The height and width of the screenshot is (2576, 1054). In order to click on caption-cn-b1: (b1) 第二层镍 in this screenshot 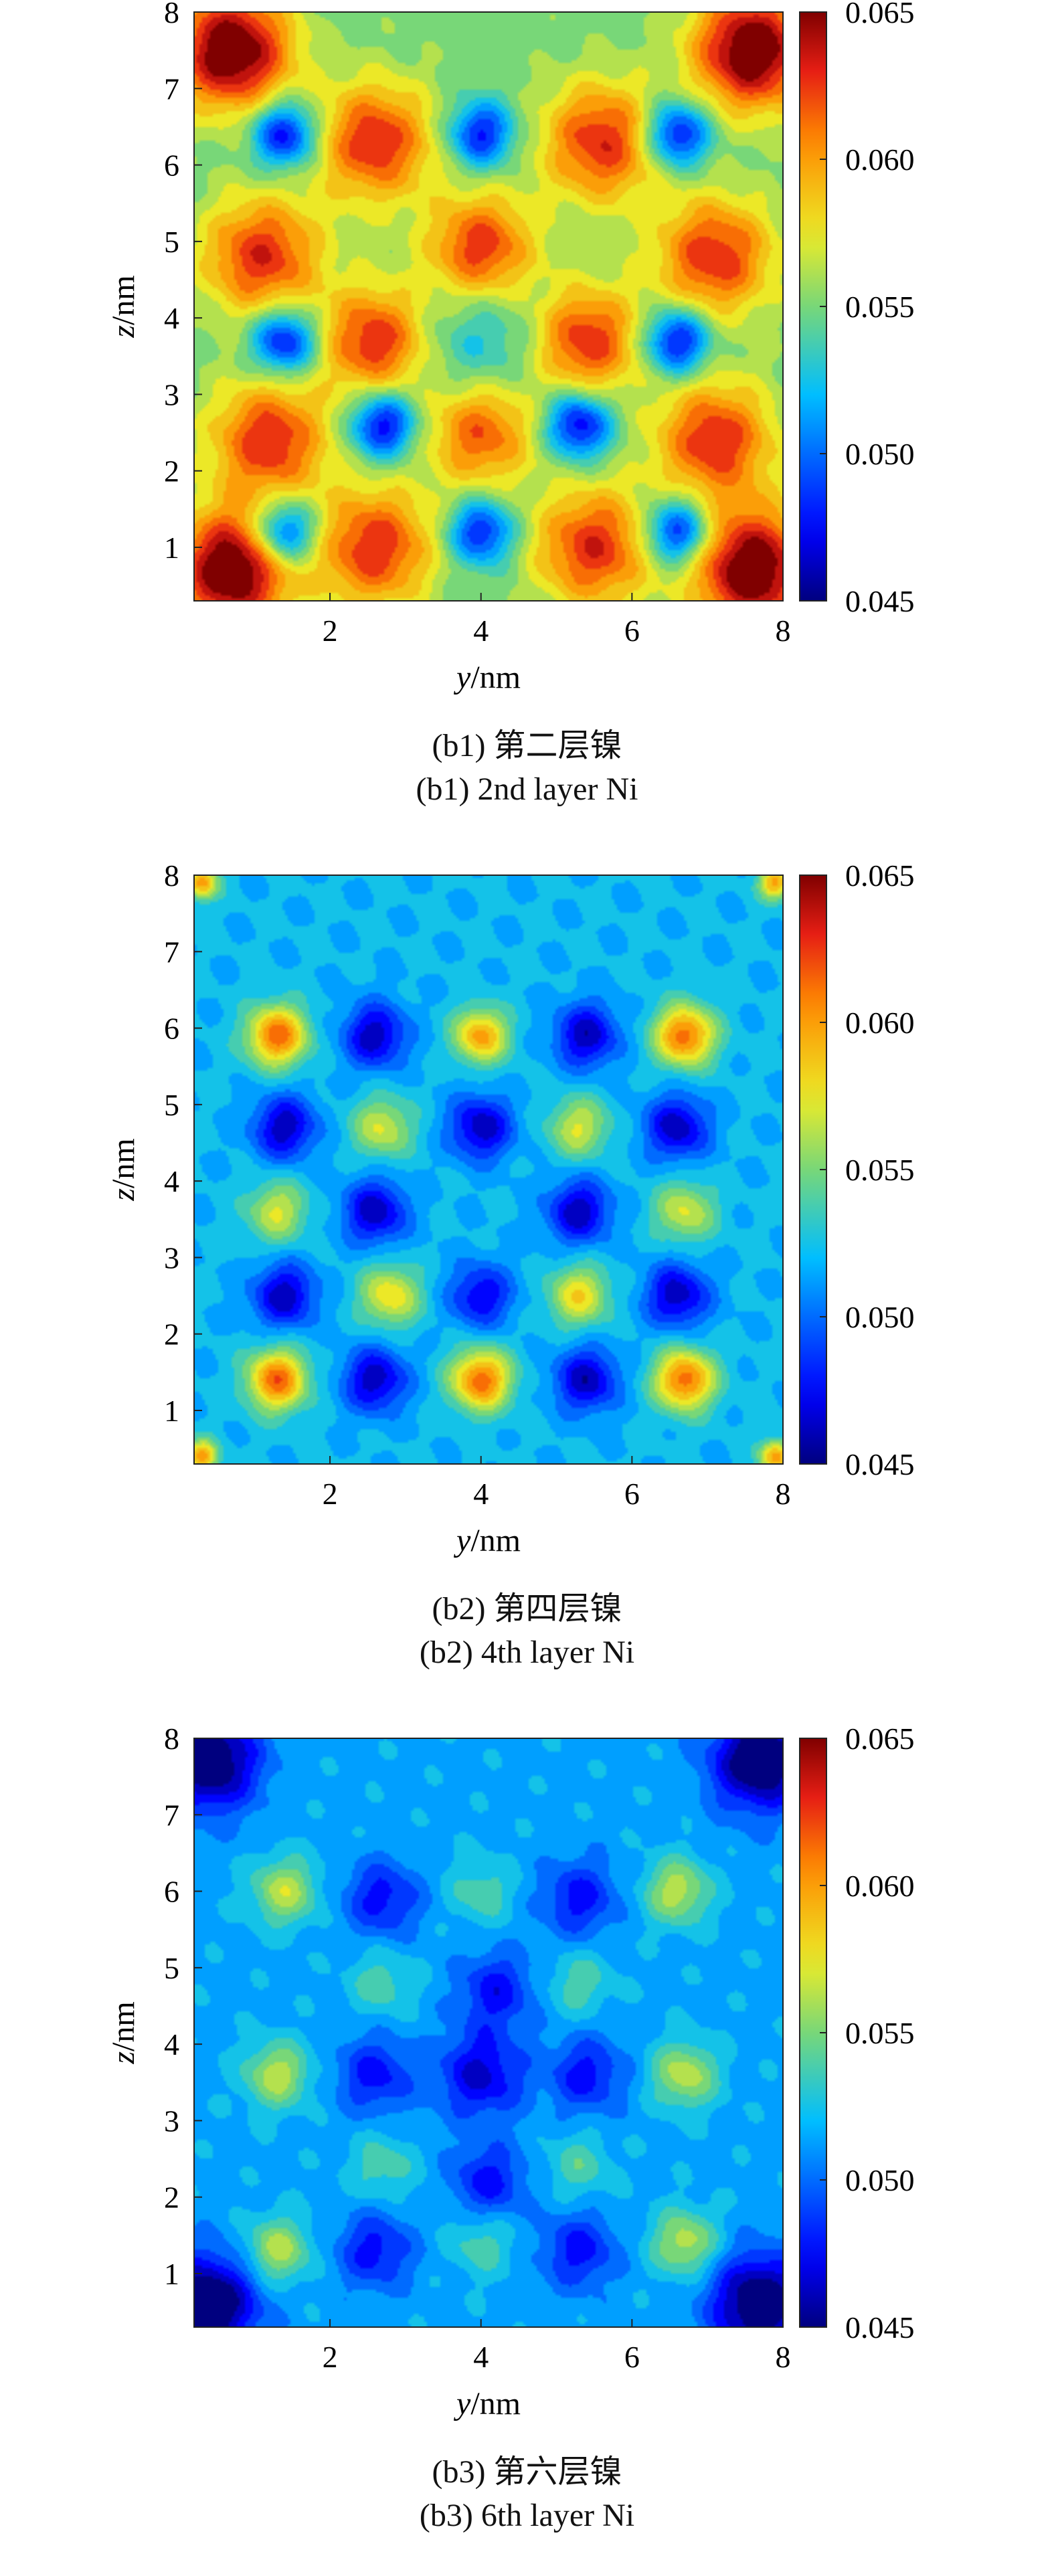, I will do `click(527, 745)`.